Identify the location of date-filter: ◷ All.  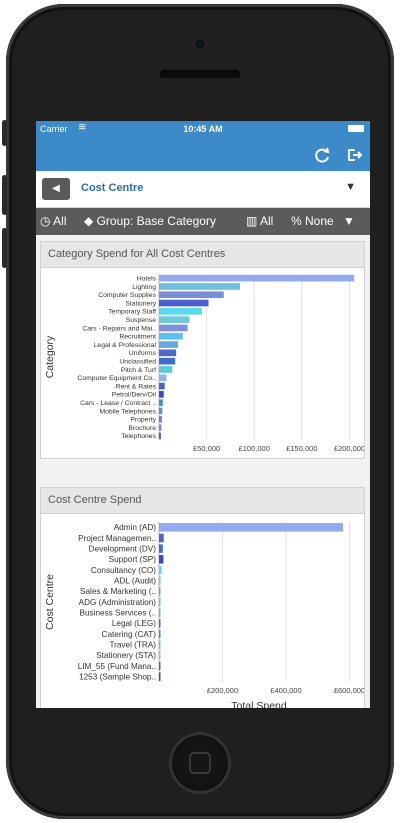
(53, 221).